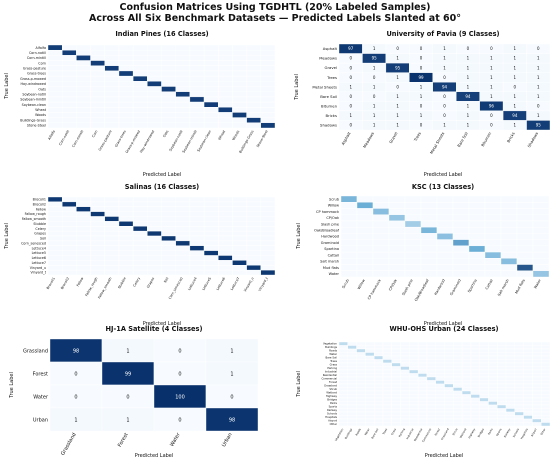 The height and width of the screenshot is (467, 550). What do you see at coordinates (374, 125) in the screenshot?
I see `cell-value-label: 1` at bounding box center [374, 125].